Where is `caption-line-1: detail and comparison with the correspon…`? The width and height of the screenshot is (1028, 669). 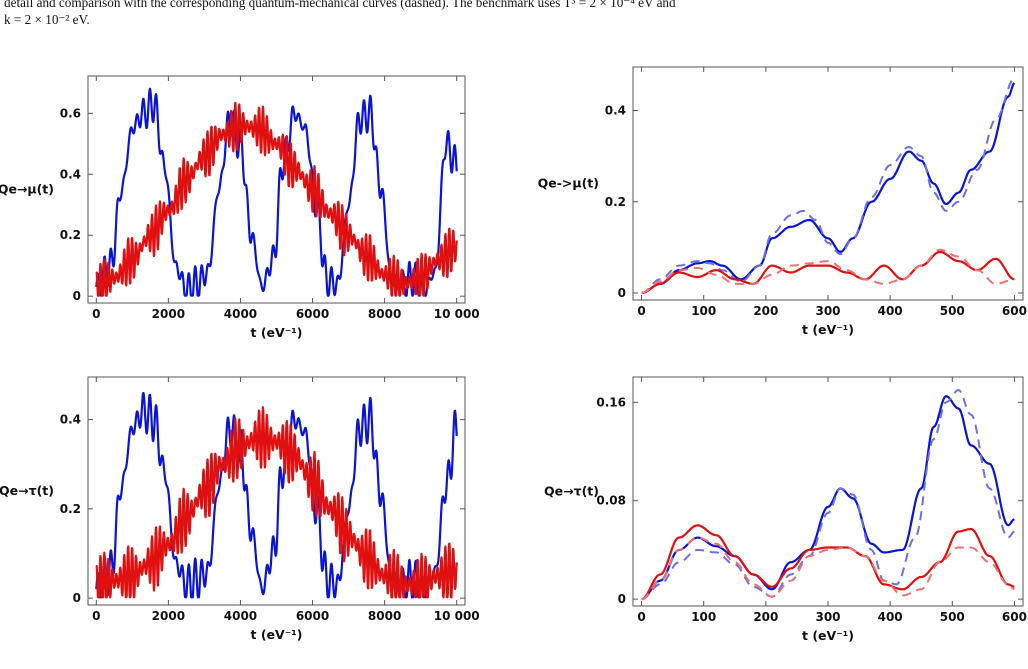
caption-line-1: detail and comparison with the correspon… is located at coordinates (340, 5).